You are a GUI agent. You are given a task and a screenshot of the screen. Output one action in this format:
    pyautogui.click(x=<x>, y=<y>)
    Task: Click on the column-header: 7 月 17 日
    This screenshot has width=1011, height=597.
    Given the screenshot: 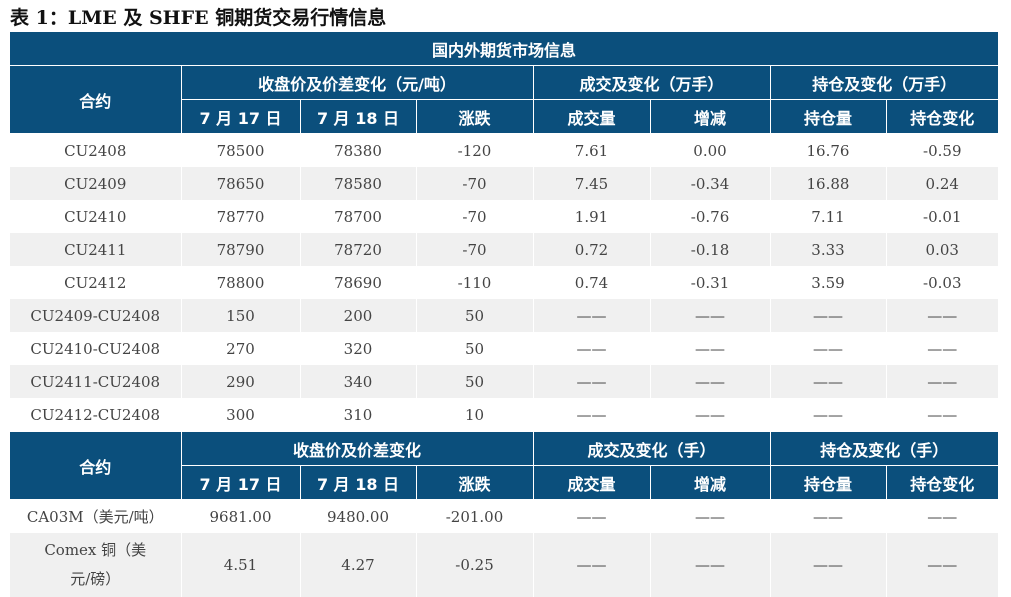 What is the action you would take?
    pyautogui.click(x=241, y=116)
    